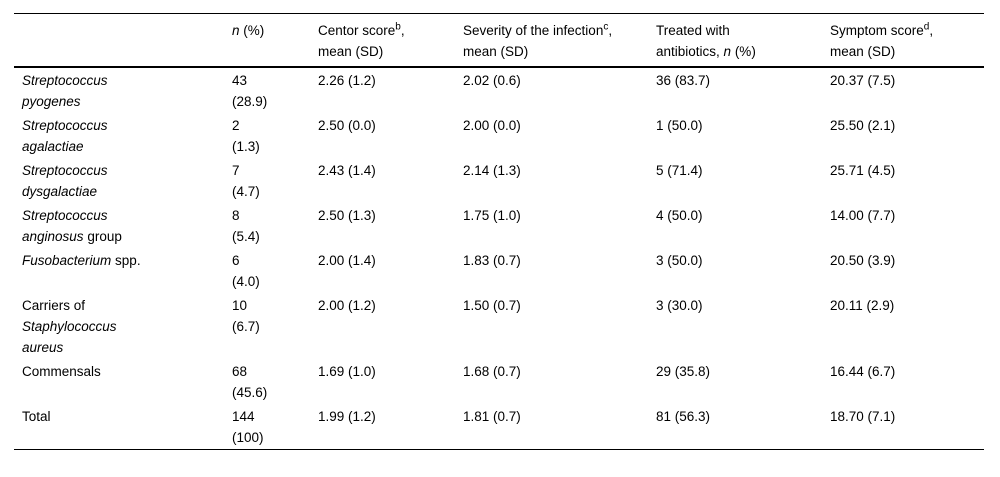 This screenshot has height=477, width=1000. What do you see at coordinates (907, 180) in the screenshot?
I see `table-cell-symptom-score: 25.71 (4.5)` at bounding box center [907, 180].